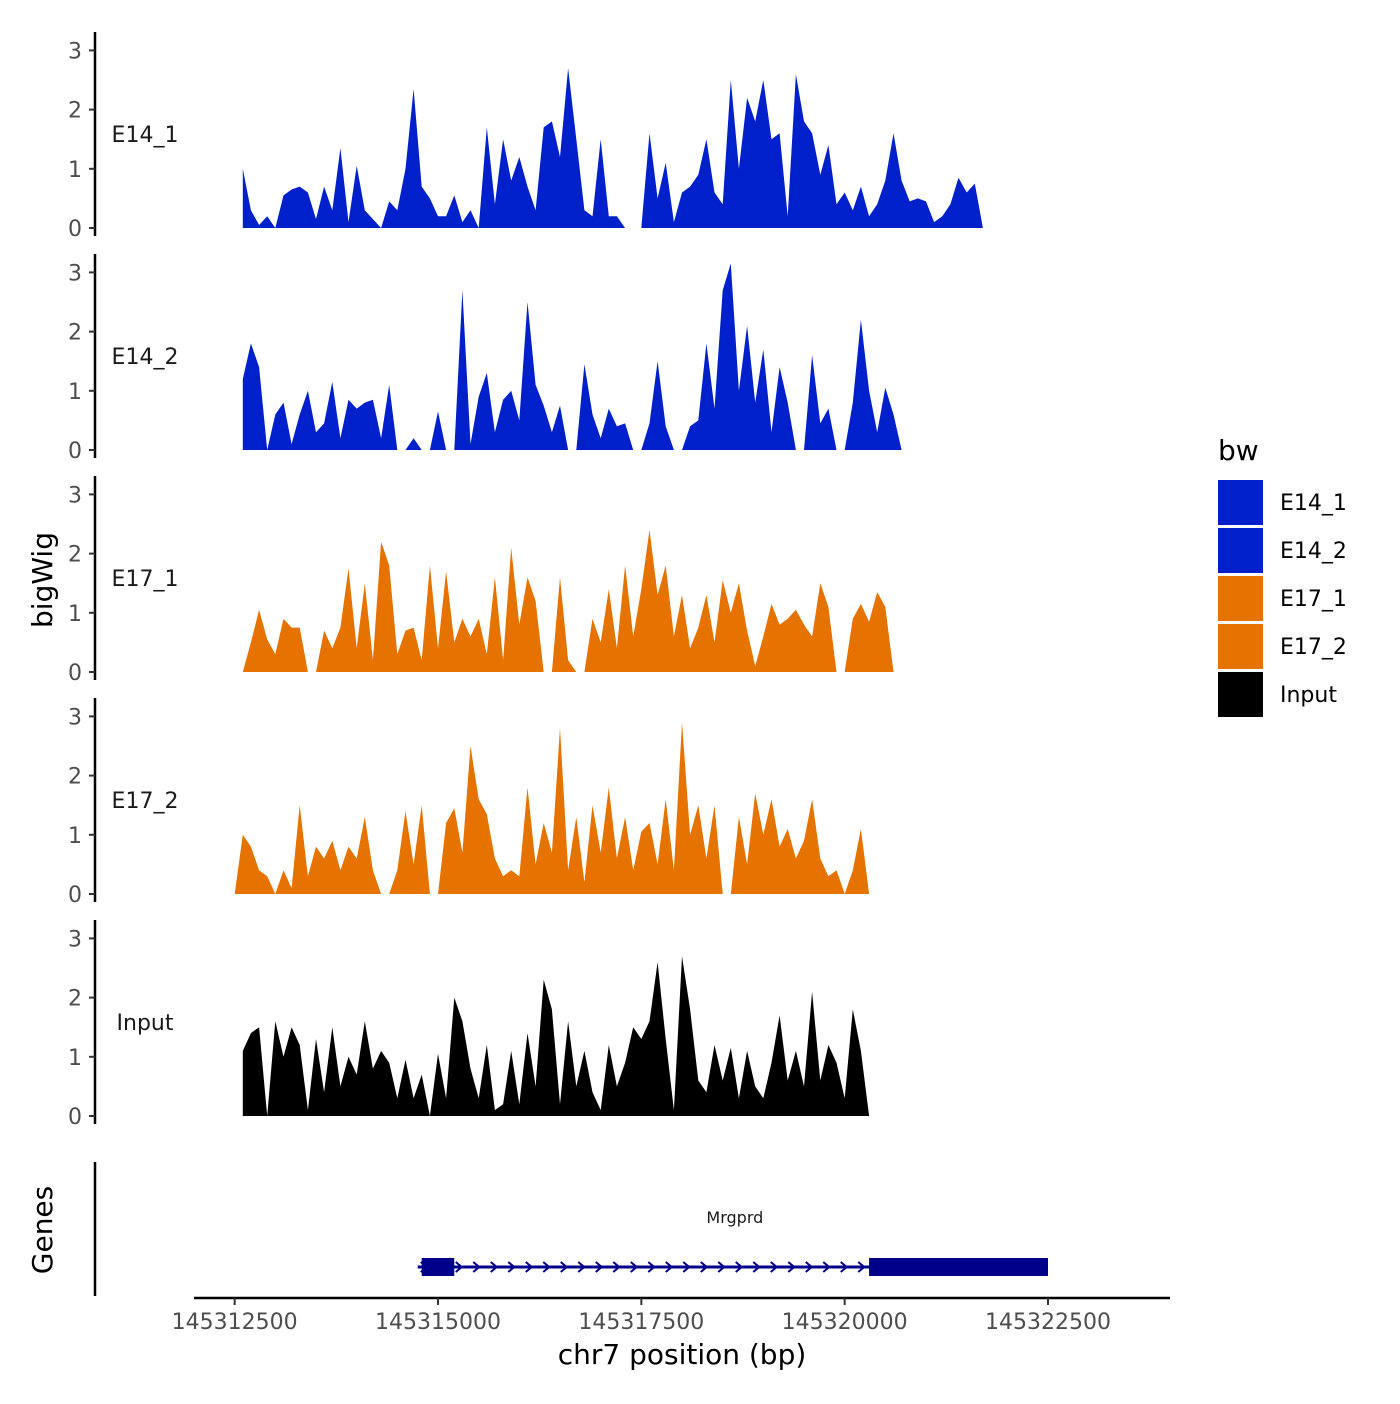 Image resolution: width=1400 pixels, height=1404 pixels. I want to click on track-label-Input: Input, so click(145, 1023).